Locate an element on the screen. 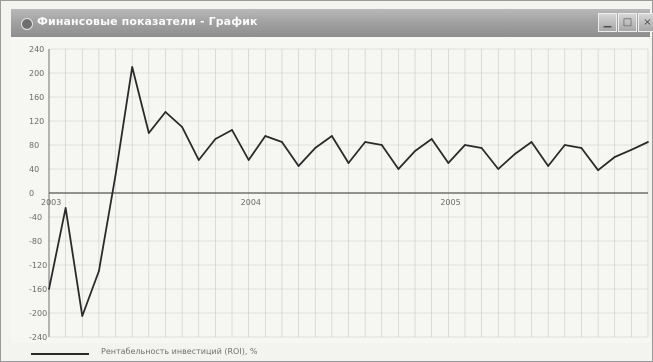 This screenshot has width=653, height=362. x-year-label: 2005 is located at coordinates (450, 202).